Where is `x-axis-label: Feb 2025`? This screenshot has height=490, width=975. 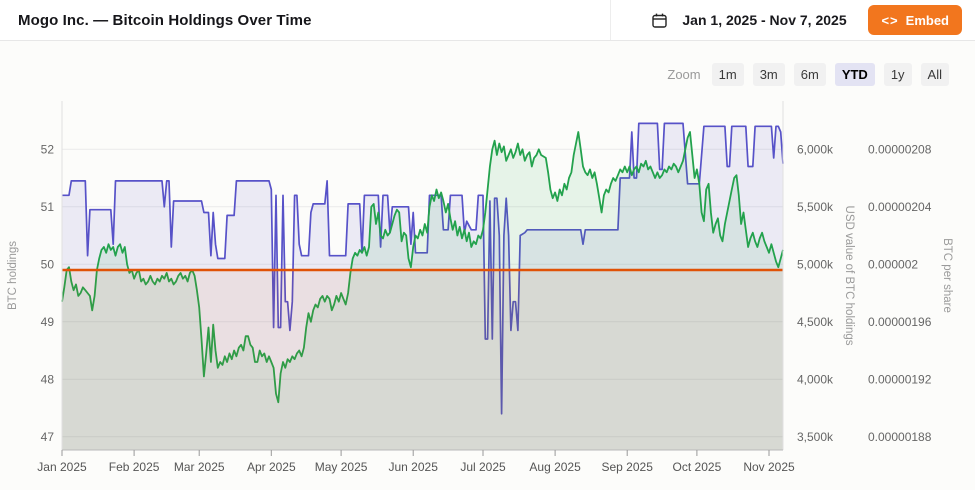 x-axis-label: Feb 2025 is located at coordinates (134, 467).